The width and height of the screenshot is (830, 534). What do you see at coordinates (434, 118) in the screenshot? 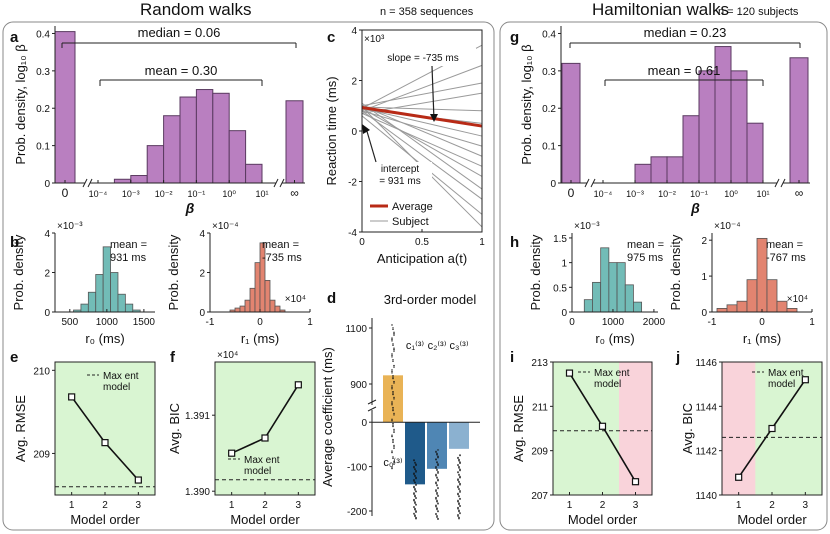
I see `panel-c-slope-arrowhead` at bounding box center [434, 118].